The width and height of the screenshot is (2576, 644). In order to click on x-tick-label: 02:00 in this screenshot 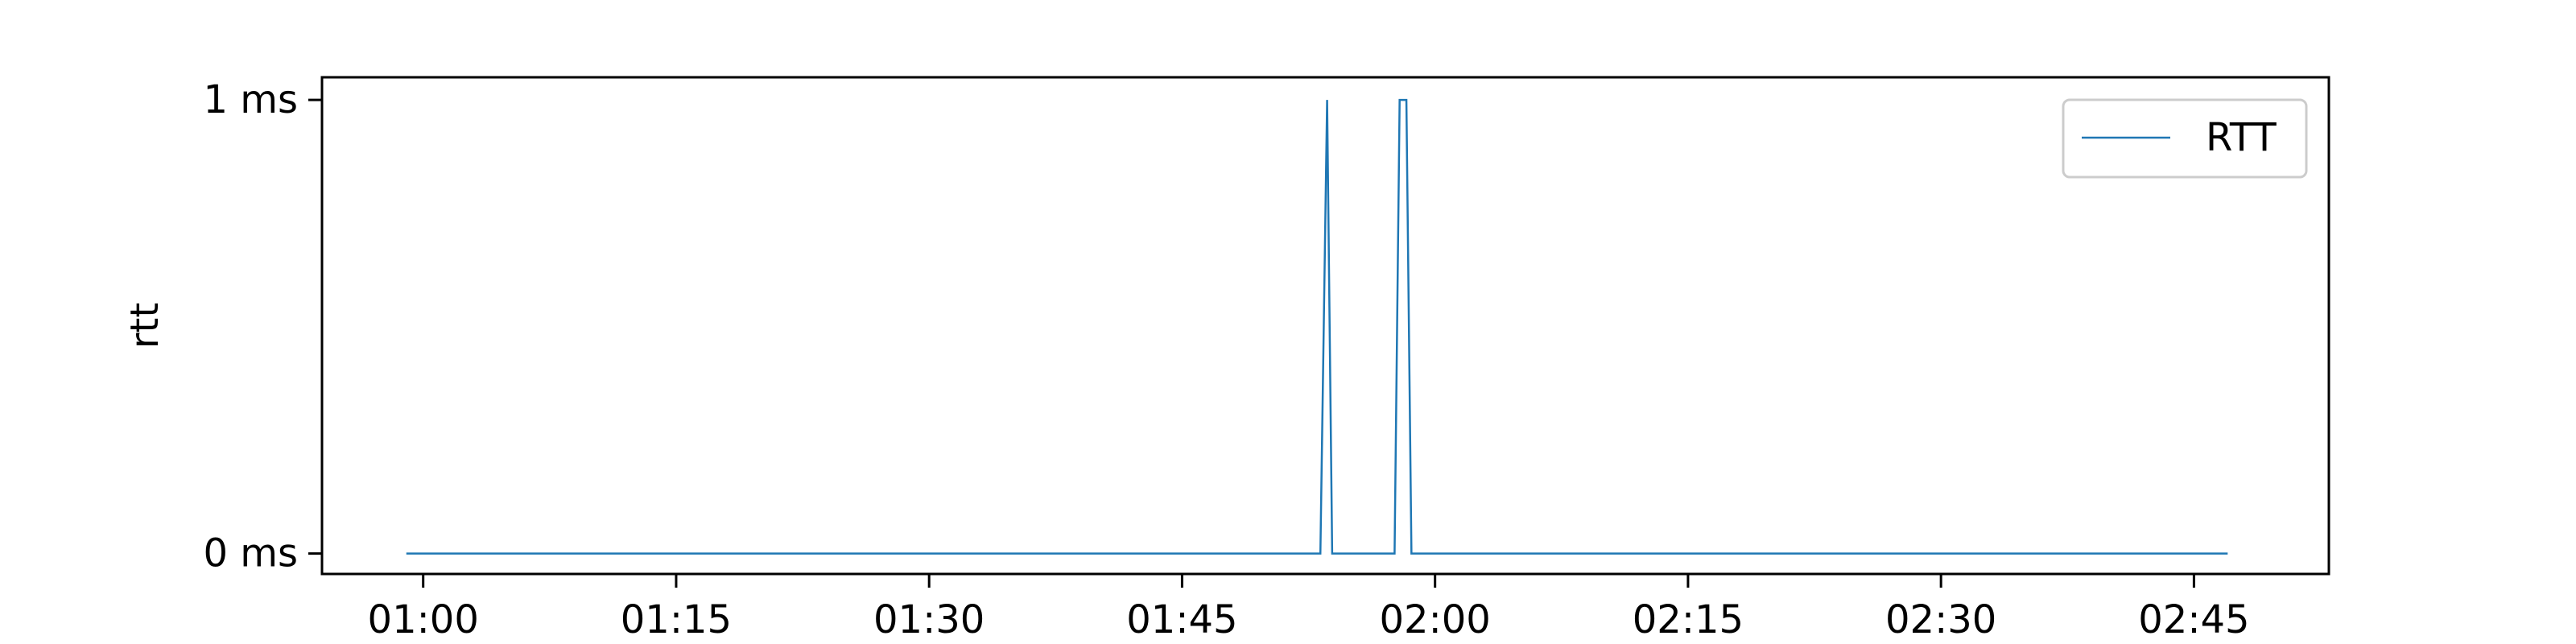, I will do `click(1435, 619)`.